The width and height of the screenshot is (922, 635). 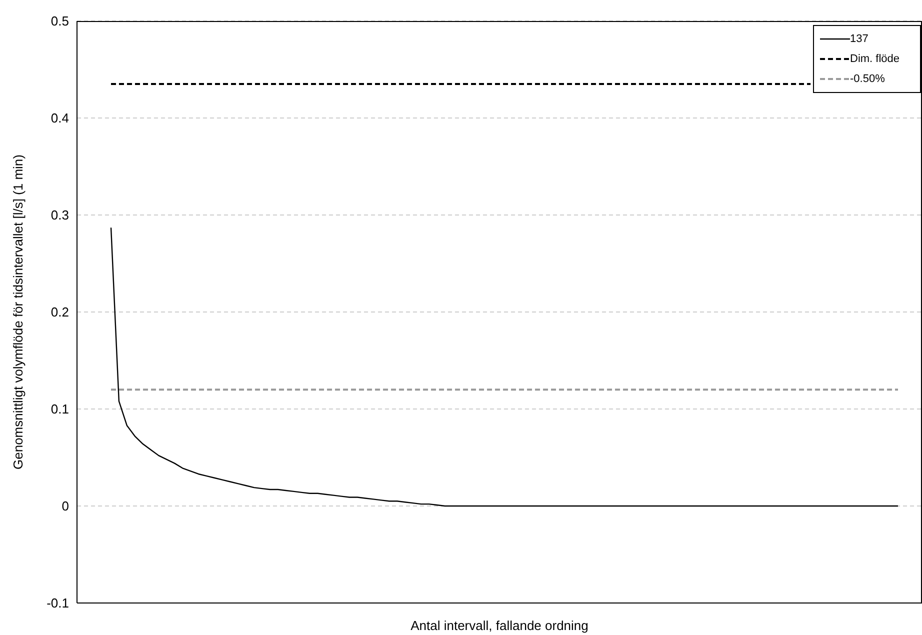 What do you see at coordinates (18, 312) in the screenshot?
I see `y-axis-title: Genomsnittligt volymflöde för tidsintervallet [l/s] (1 min)` at bounding box center [18, 312].